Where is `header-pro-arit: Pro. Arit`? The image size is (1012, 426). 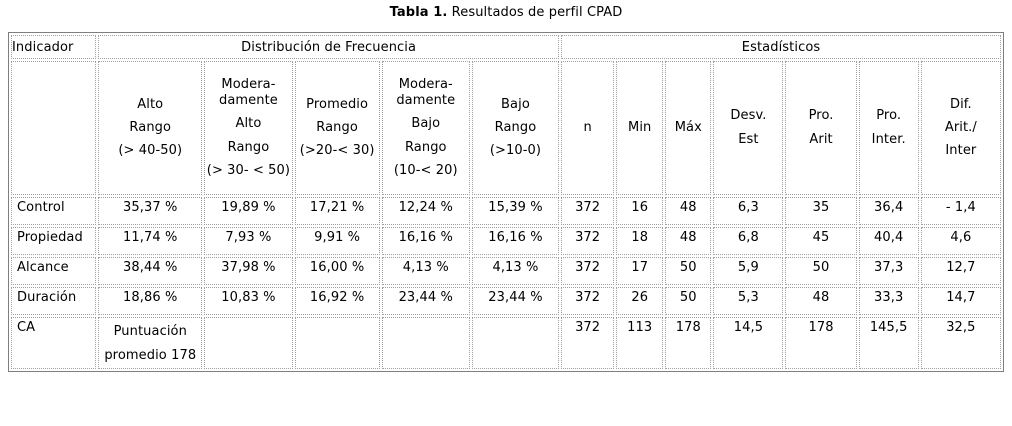 header-pro-arit: Pro. Arit is located at coordinates (821, 128).